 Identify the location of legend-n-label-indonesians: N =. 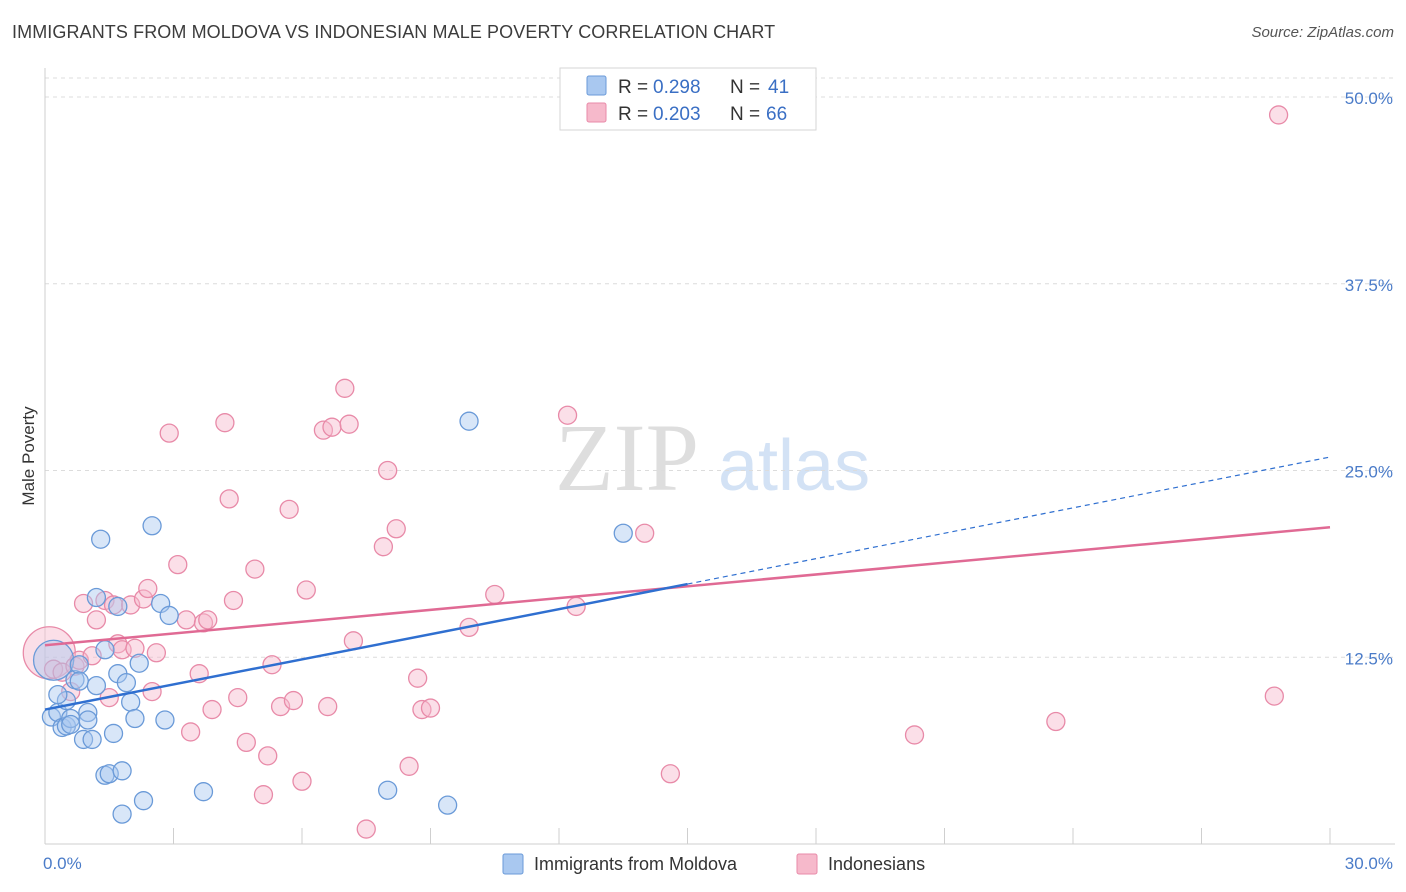
(747, 114).